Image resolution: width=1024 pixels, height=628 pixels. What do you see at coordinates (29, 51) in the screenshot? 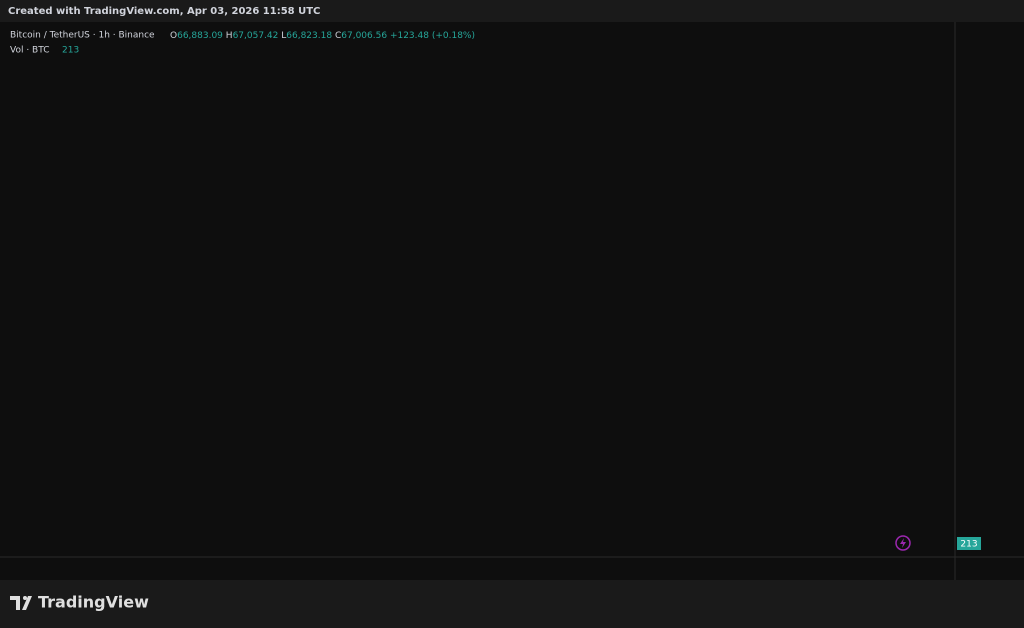
I see `volume-title: Vol · BTC` at bounding box center [29, 51].